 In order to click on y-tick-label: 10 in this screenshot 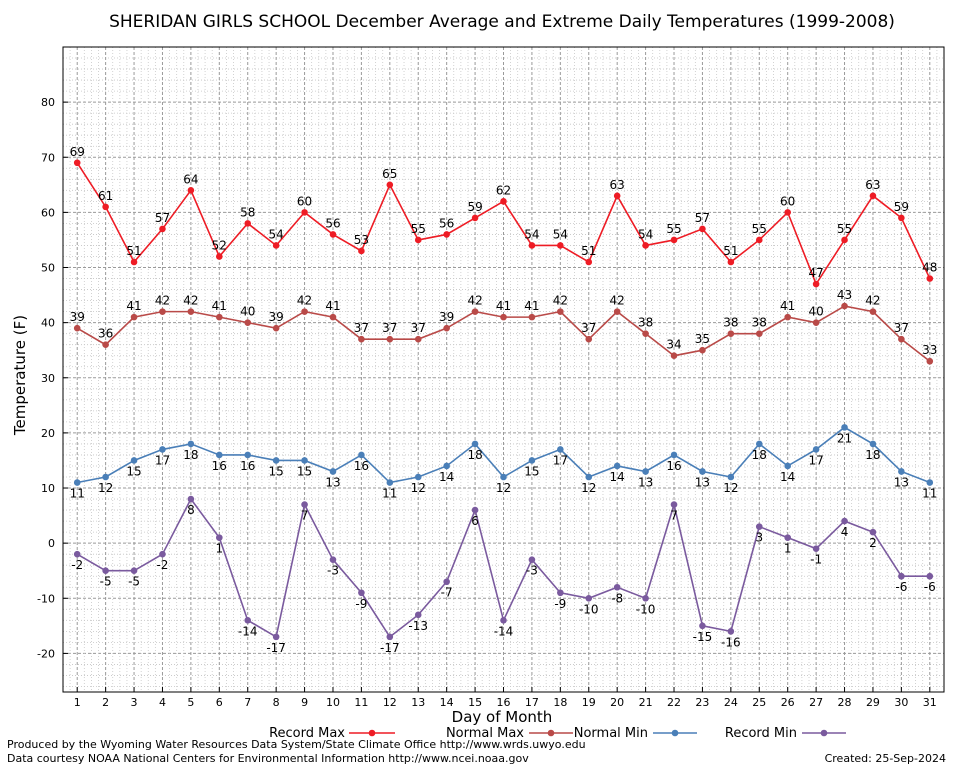, I will do `click(48, 488)`.